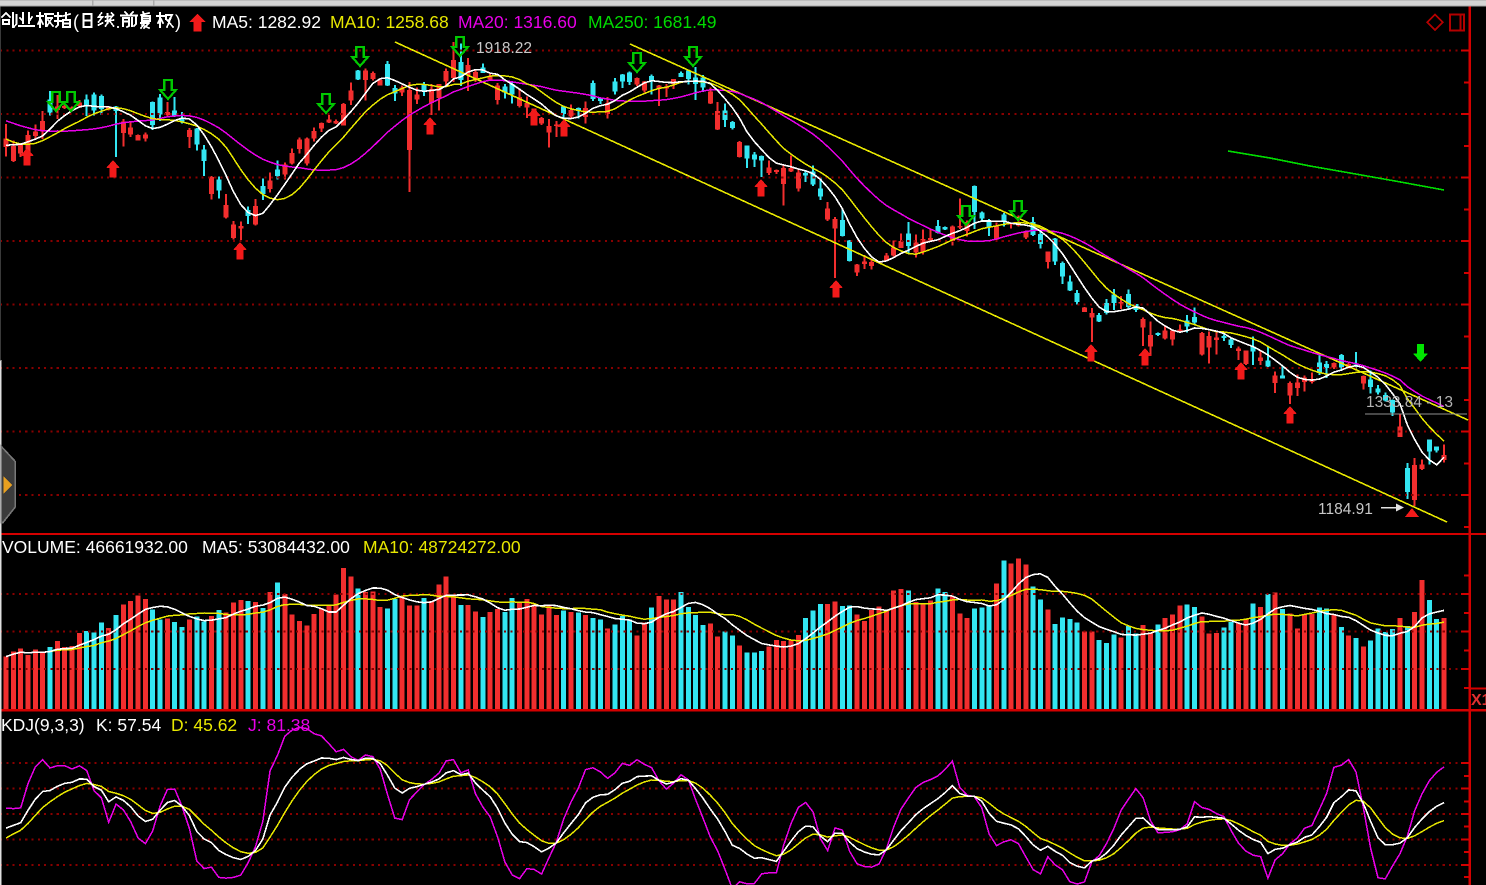  I want to click on svg-text: KDJ(9,3,3), so click(43, 725).